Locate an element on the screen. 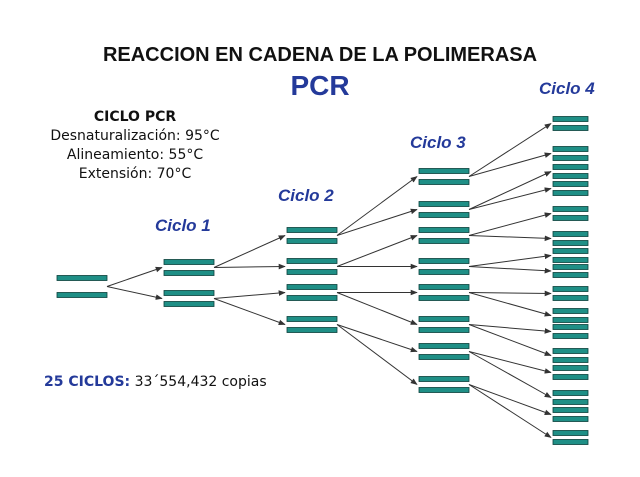  condition-annealing: Alineamiento: 55°C is located at coordinates (135, 155).